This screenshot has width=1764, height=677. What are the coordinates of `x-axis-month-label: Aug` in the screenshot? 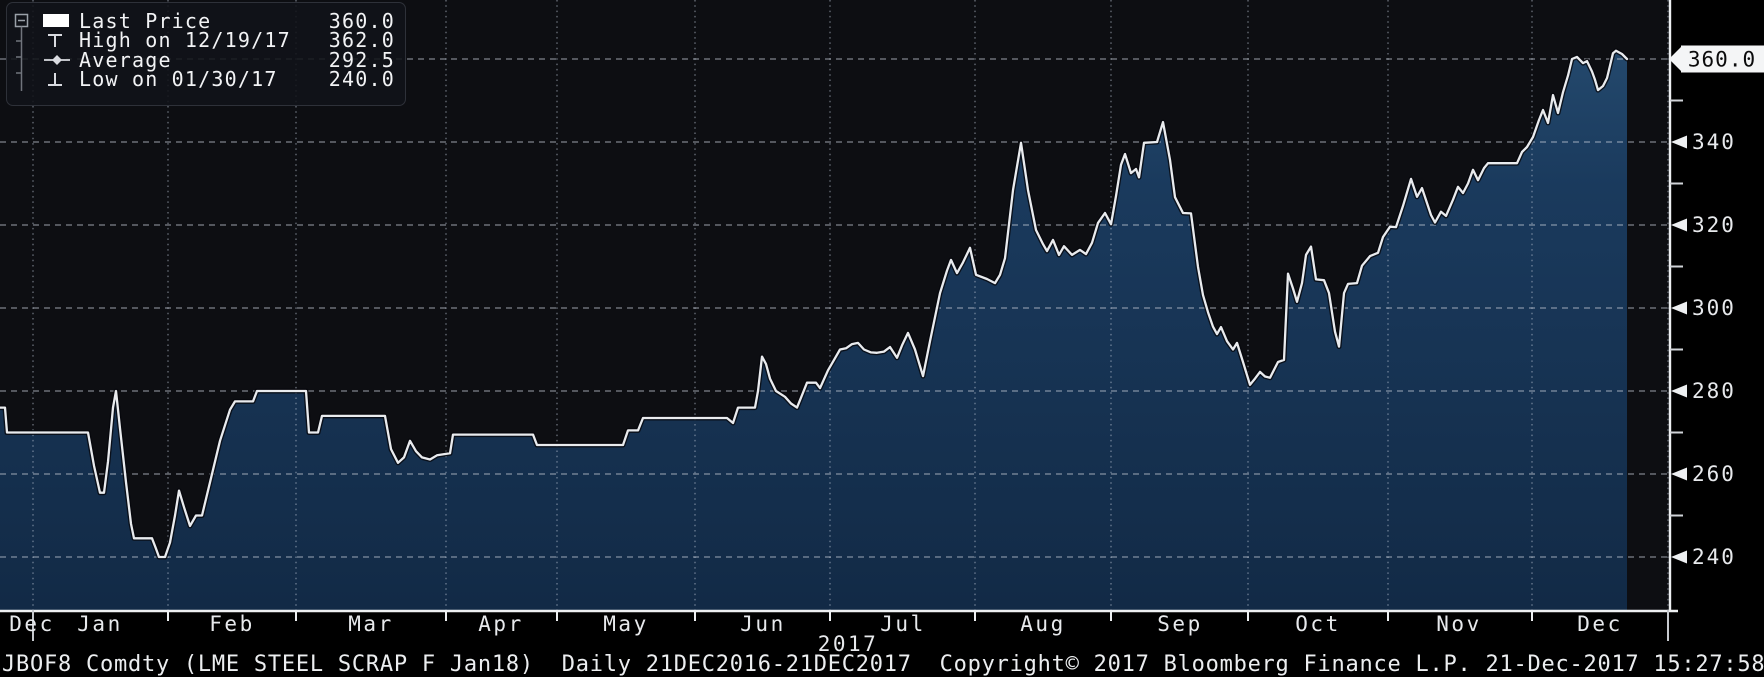 It's located at (1042, 624).